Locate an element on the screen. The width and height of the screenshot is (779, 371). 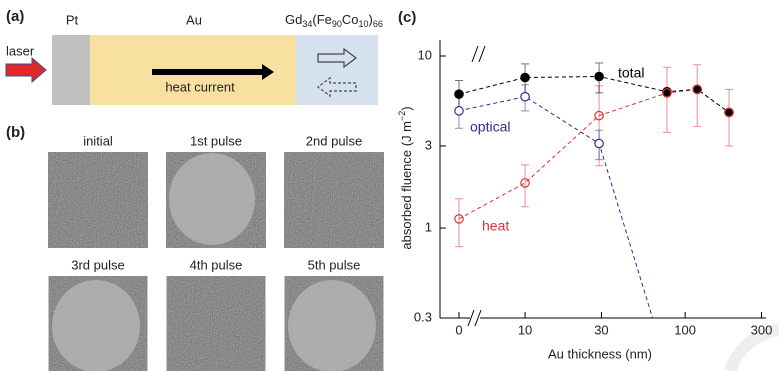
x-tick-label: 30 is located at coordinates (601, 329).